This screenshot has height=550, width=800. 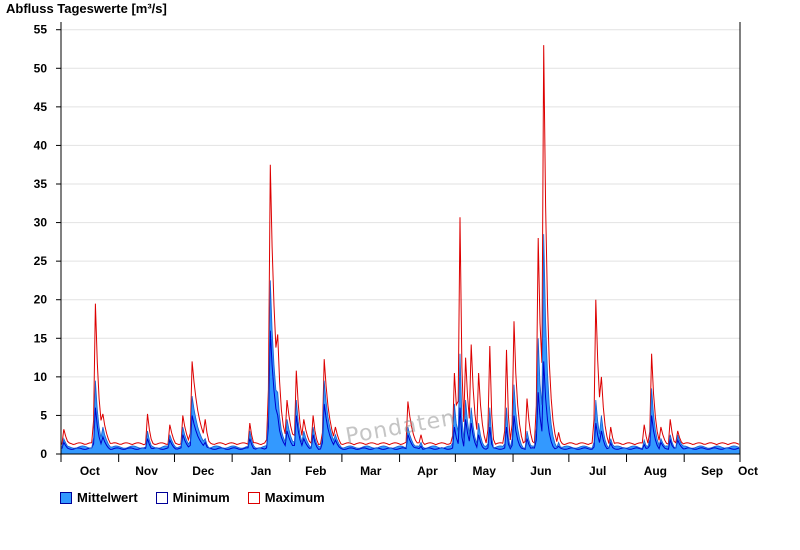 I want to click on y-tick-label: 0, so click(x=43, y=454).